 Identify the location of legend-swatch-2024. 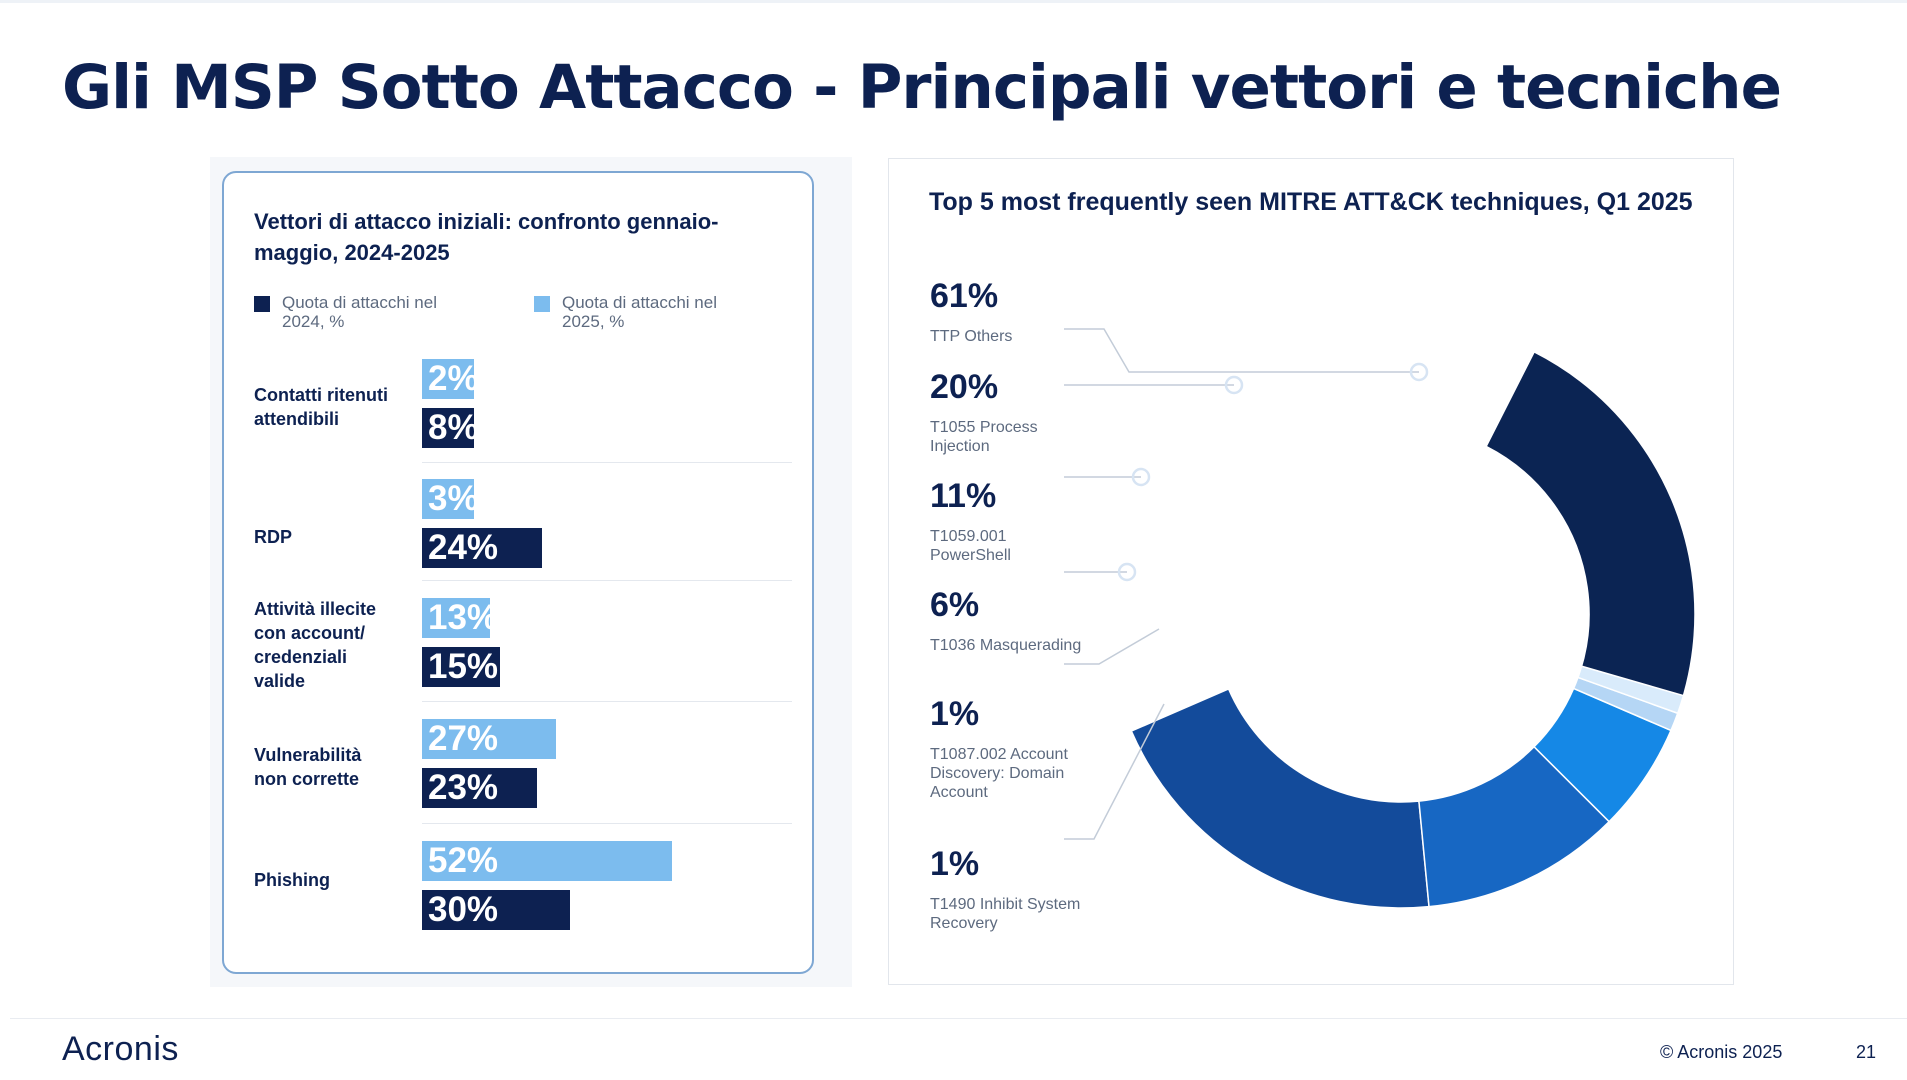
(262, 304).